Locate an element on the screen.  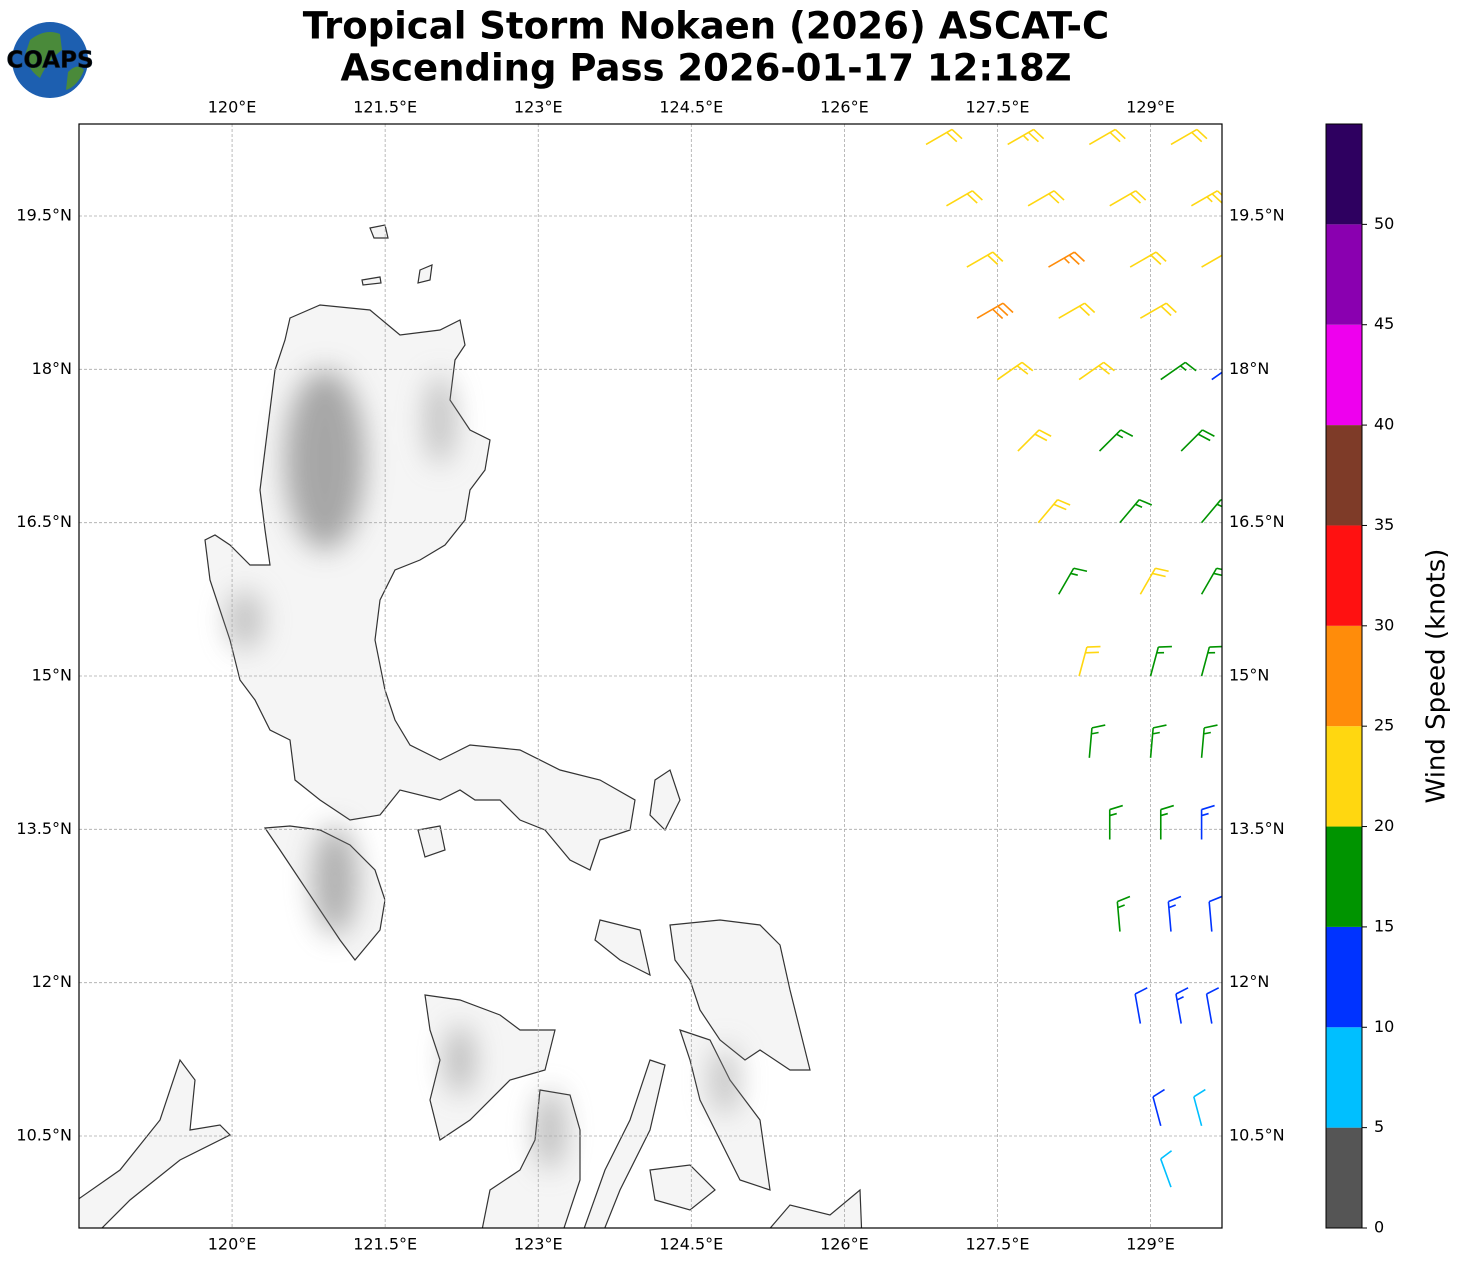
colorbar-tick-label: 35 is located at coordinates (1384, 524).